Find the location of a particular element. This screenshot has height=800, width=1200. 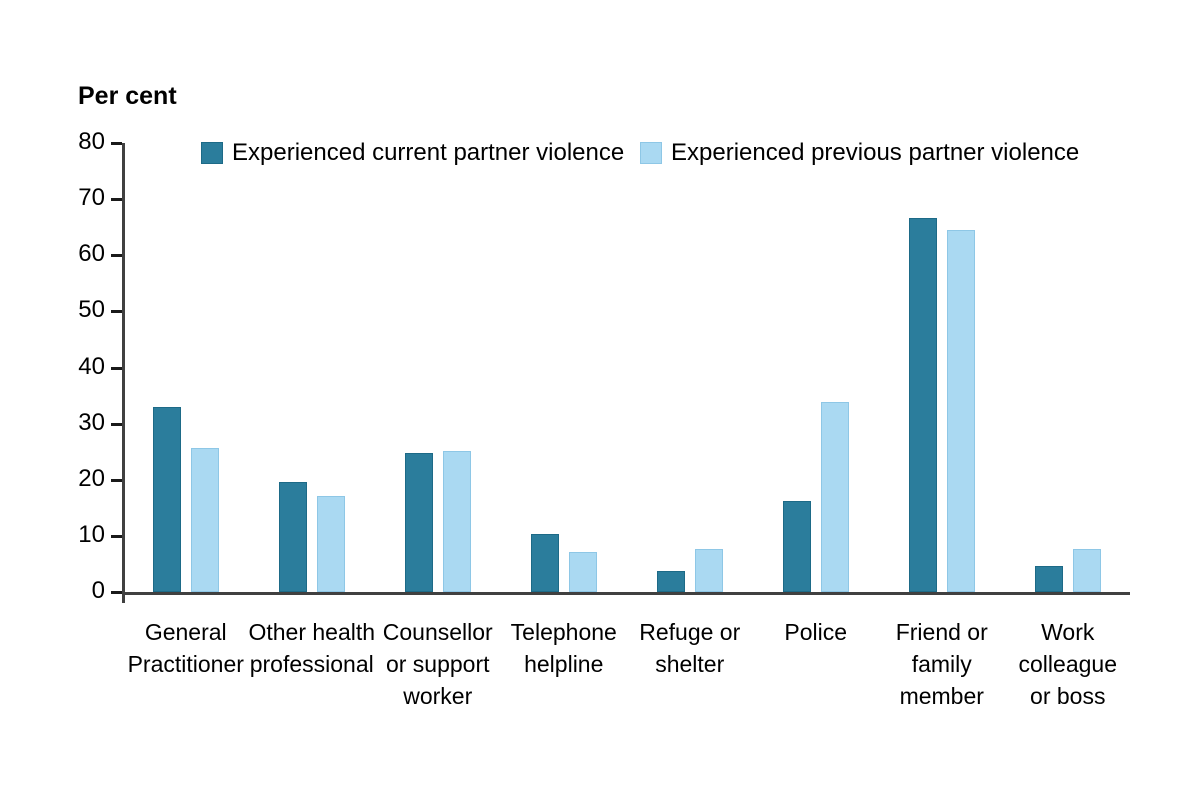

y-tick-label: 10 is located at coordinates (91, 534).